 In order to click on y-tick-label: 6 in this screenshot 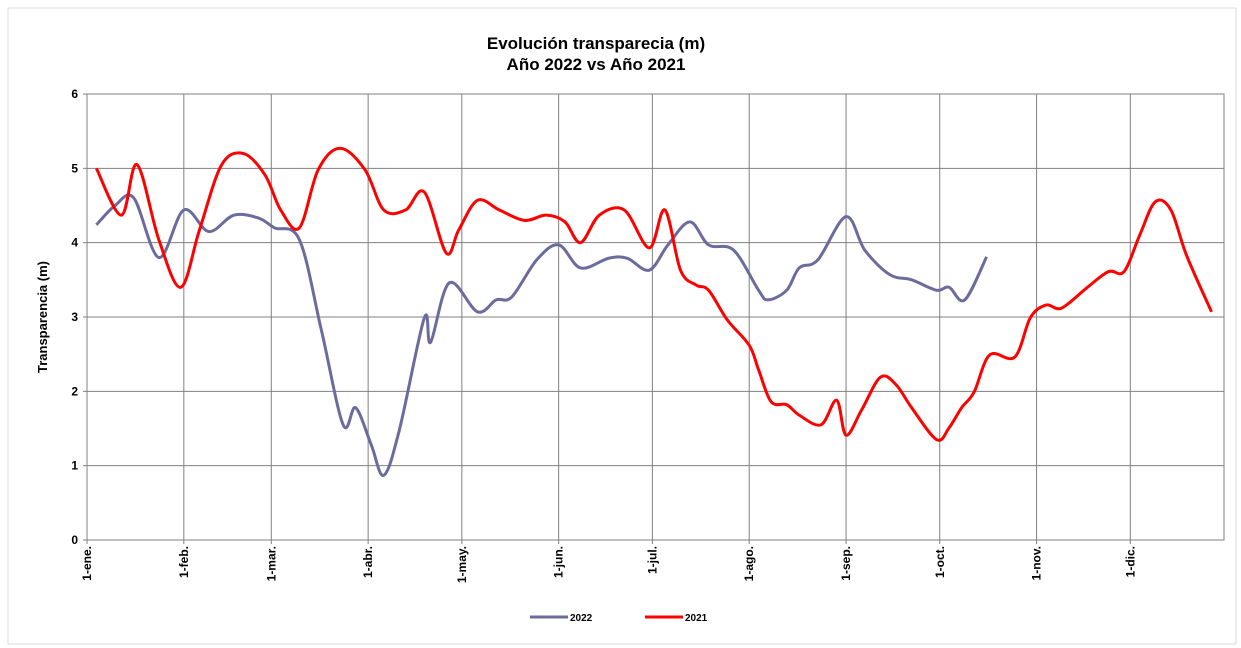, I will do `click(74, 94)`.